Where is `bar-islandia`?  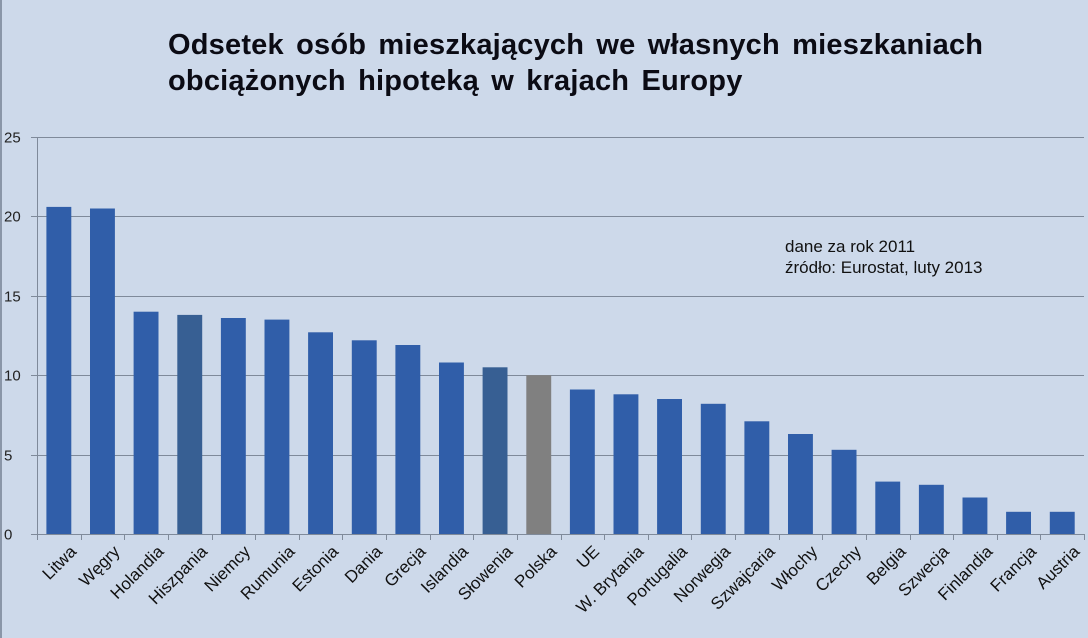
bar-islandia is located at coordinates (451, 448).